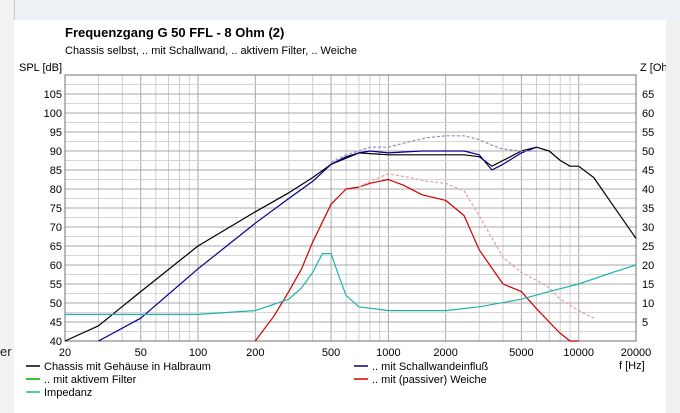 Image resolution: width=680 pixels, height=413 pixels. What do you see at coordinates (648, 152) in the screenshot?
I see `y2-tick-label: 50` at bounding box center [648, 152].